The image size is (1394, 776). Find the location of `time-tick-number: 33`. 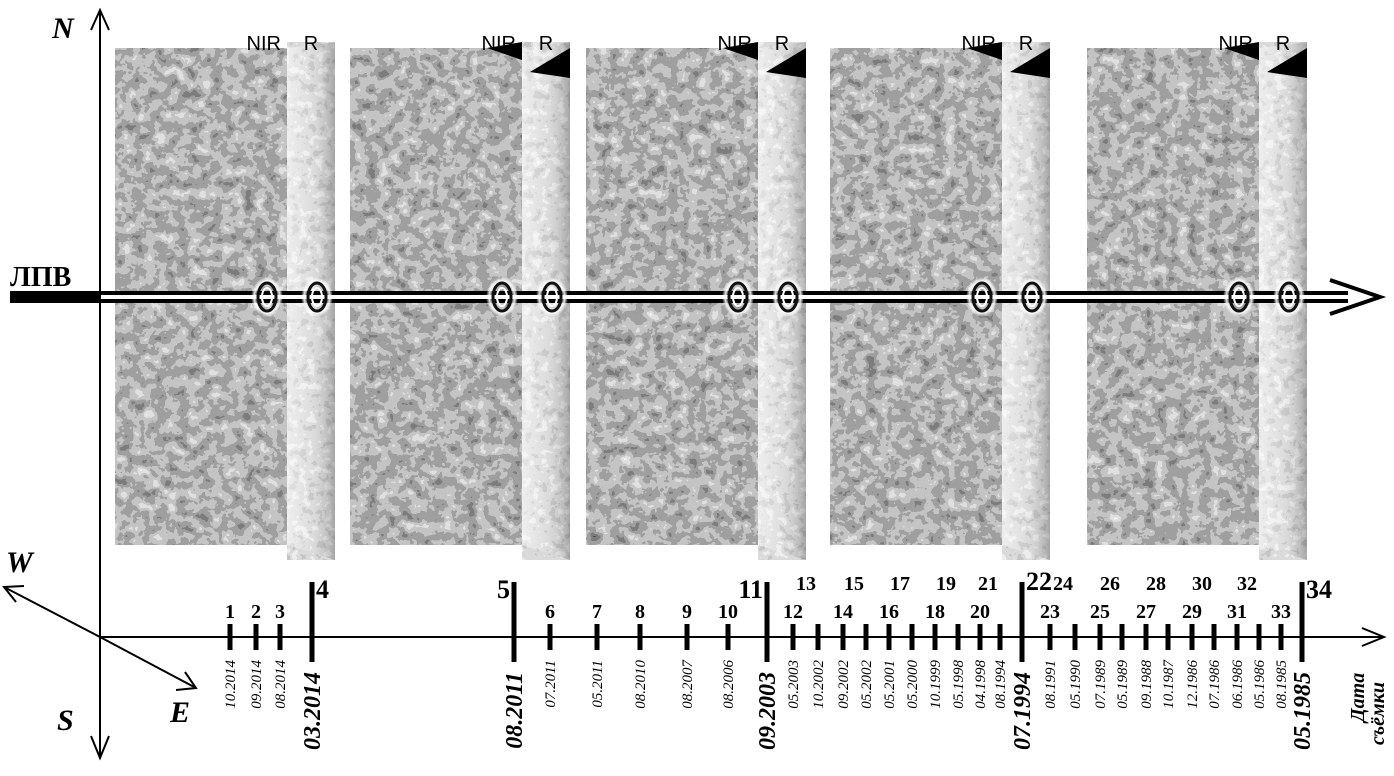

time-tick-number: 33 is located at coordinates (1281, 612).